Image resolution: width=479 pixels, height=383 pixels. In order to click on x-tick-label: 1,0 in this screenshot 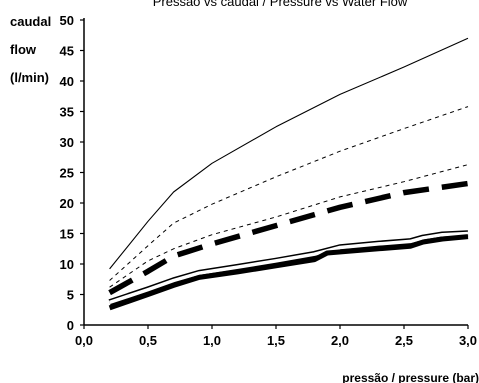, I will do `click(212, 340)`.